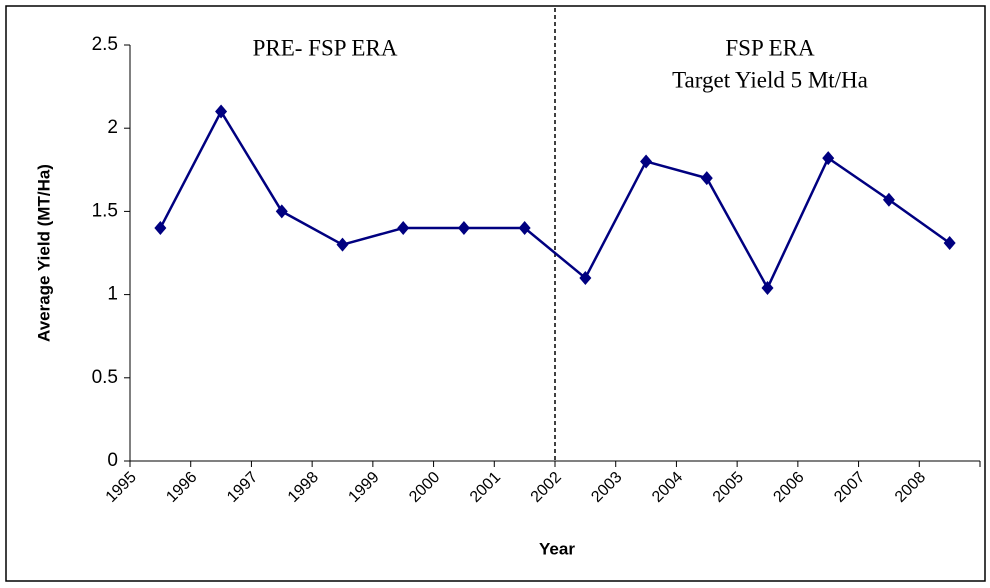 The width and height of the screenshot is (990, 588). I want to click on y-tick-label: 0, so click(112, 460).